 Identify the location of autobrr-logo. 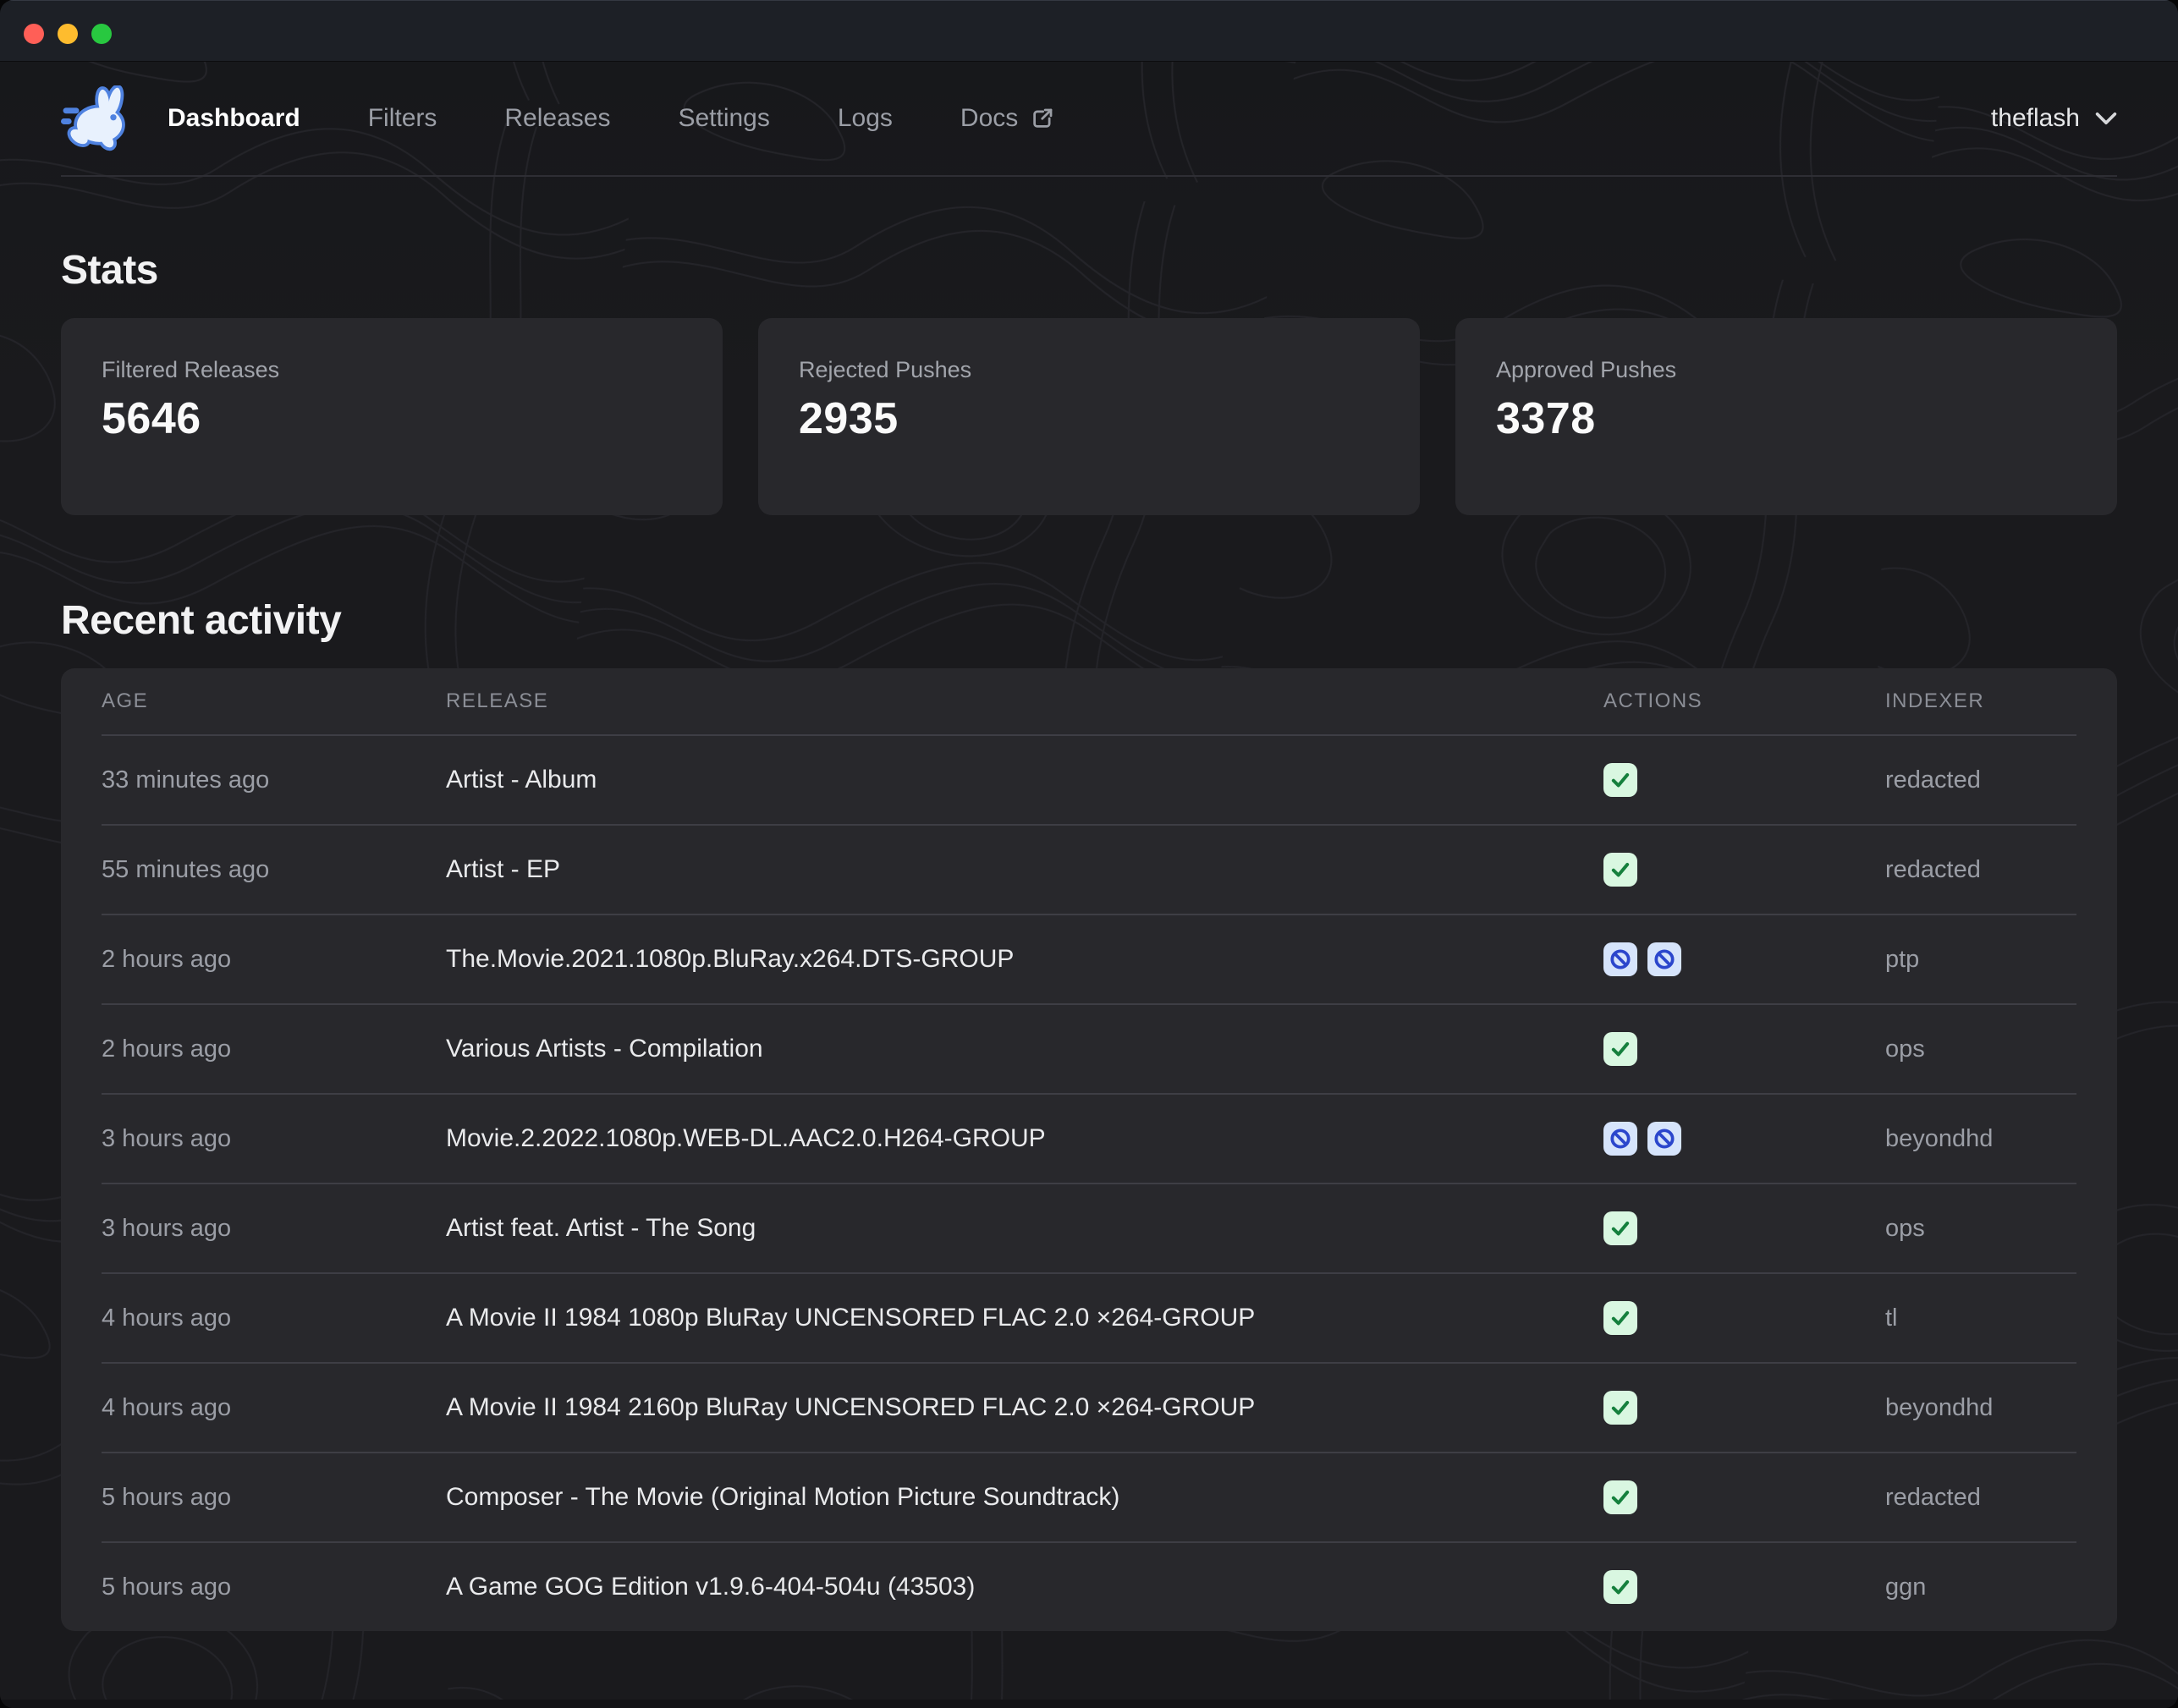
(97, 118).